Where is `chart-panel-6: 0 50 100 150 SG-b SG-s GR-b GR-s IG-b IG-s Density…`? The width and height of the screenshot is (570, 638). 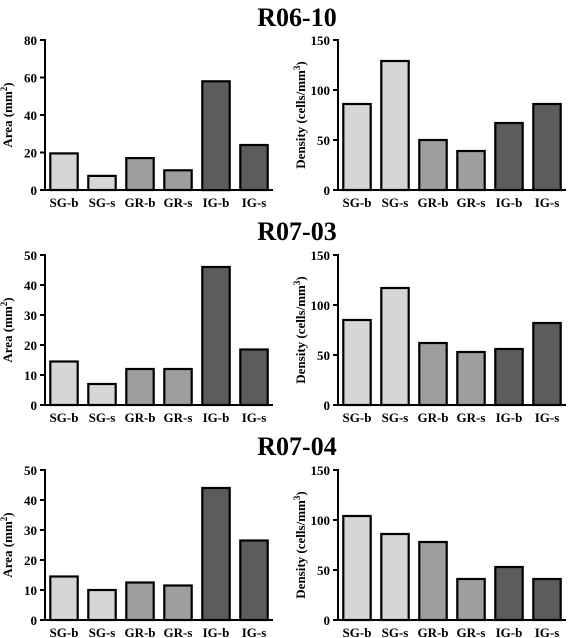
chart-panel-6: 0 50 100 150 SG-b SG-s GR-b GR-s IG-b IG-s Density… is located at coordinates (429, 550).